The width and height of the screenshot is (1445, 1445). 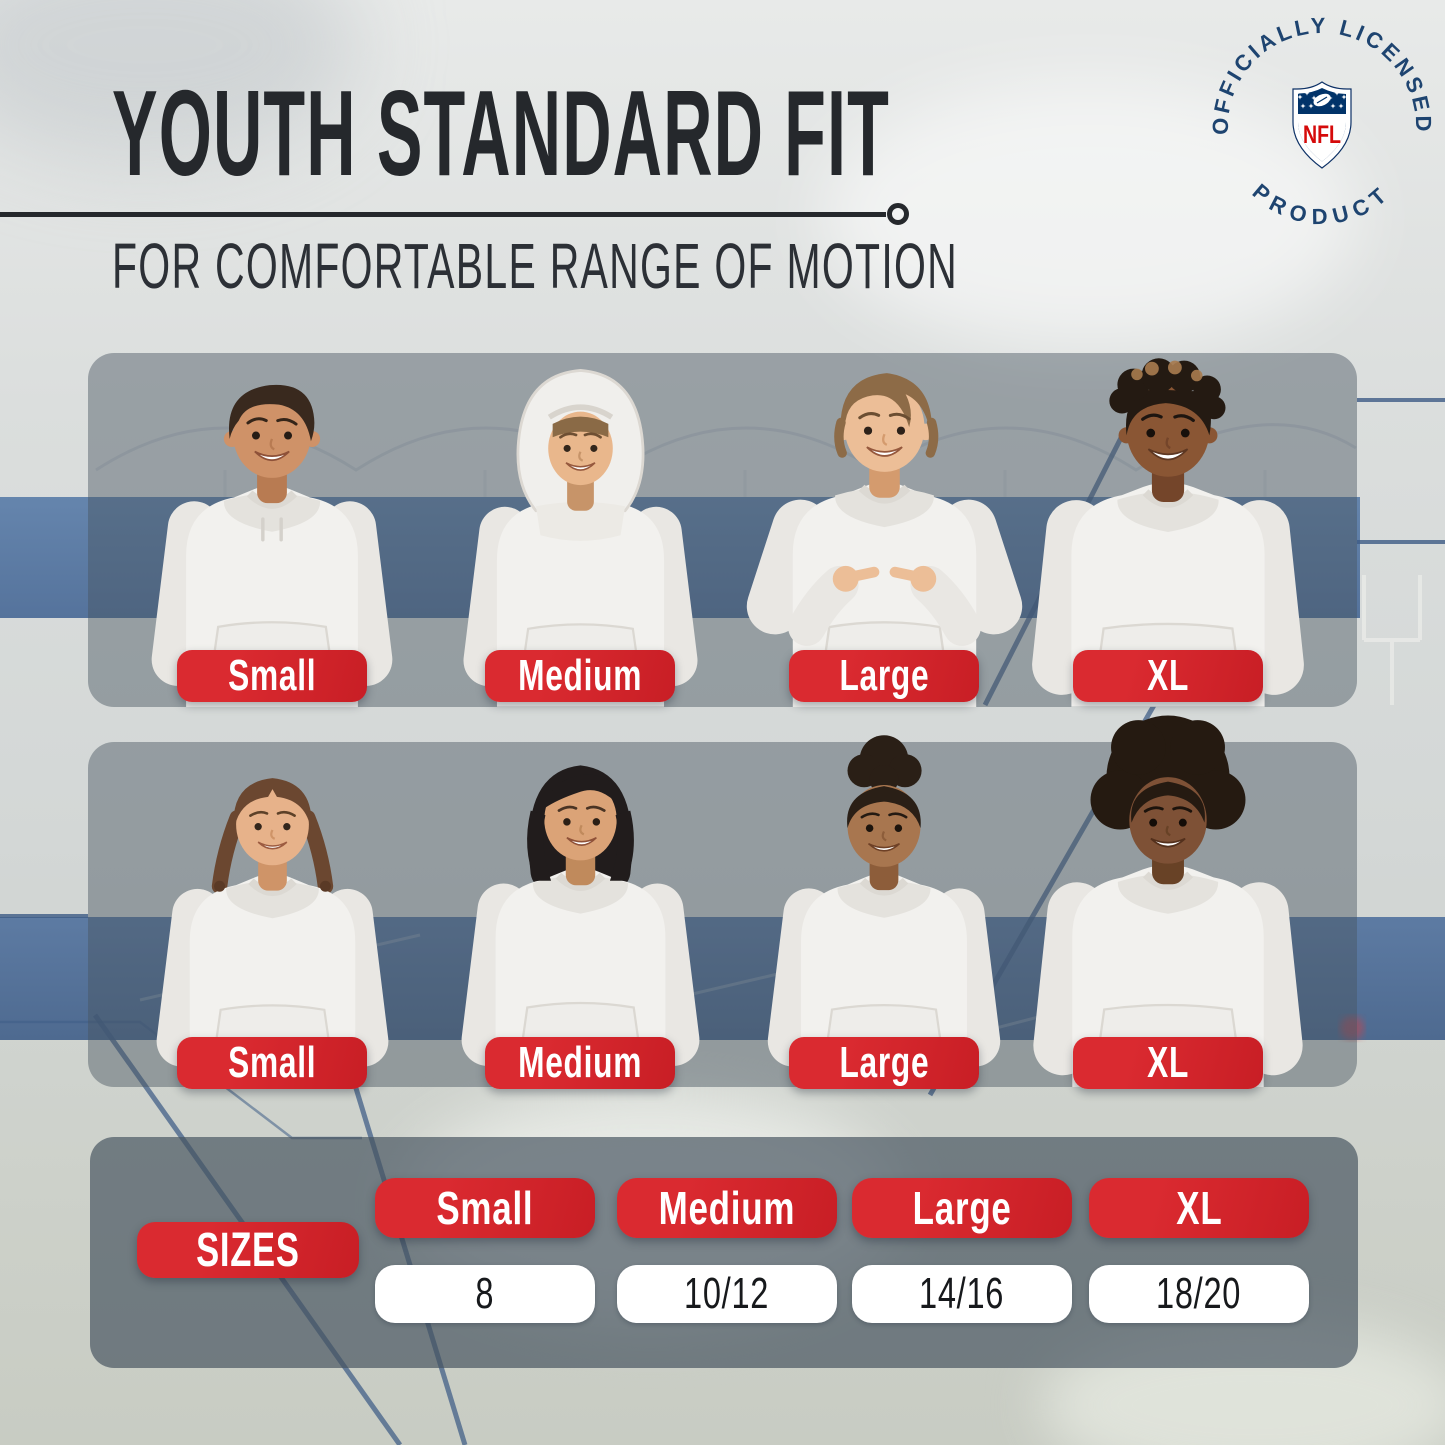 I want to click on table-header-xl: XL, so click(x=1199, y=1208).